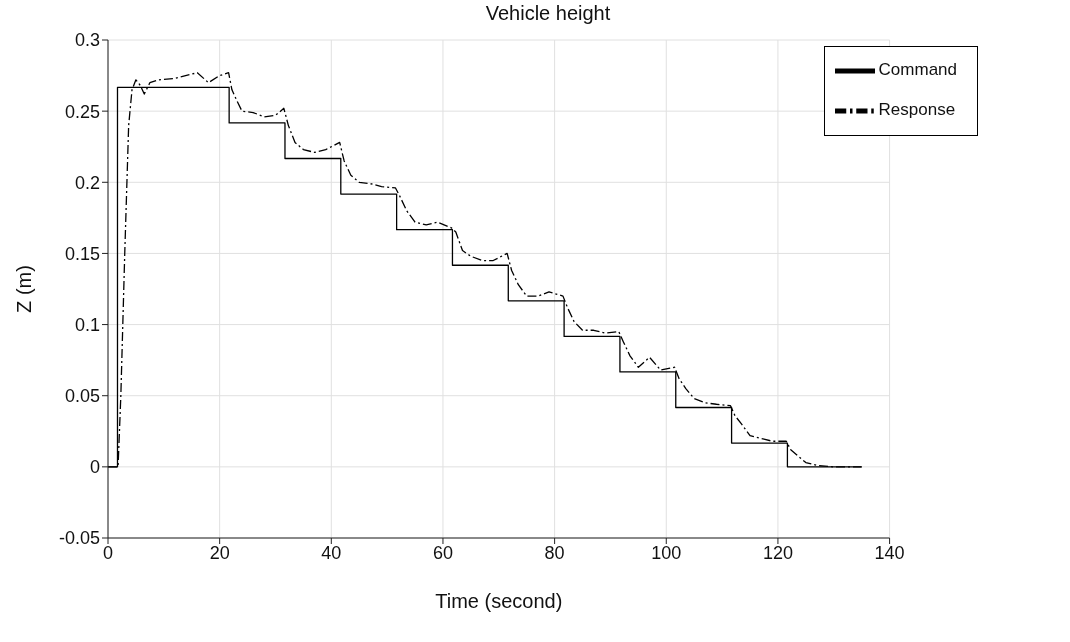  Describe the element at coordinates (499, 601) in the screenshot. I see `x-axis-title: Time (second)` at that location.